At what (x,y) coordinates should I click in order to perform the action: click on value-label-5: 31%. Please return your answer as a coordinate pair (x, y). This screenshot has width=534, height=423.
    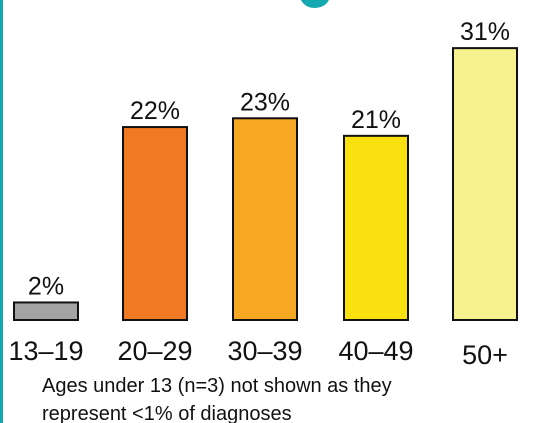
    Looking at the image, I should click on (485, 32).